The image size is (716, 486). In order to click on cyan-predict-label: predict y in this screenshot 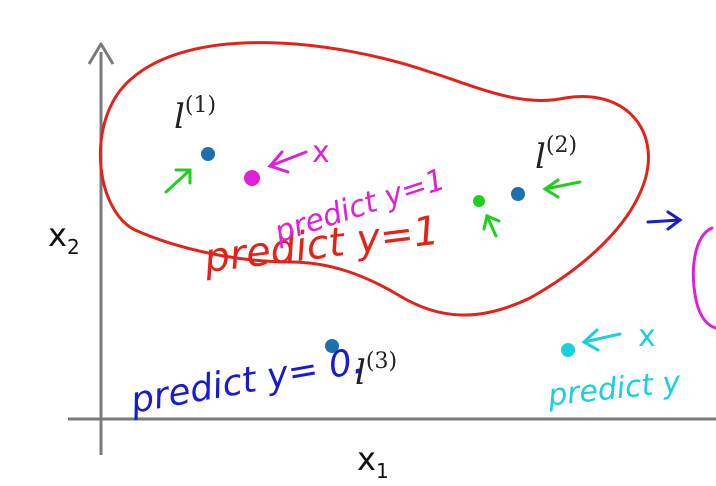, I will do `click(614, 389)`.